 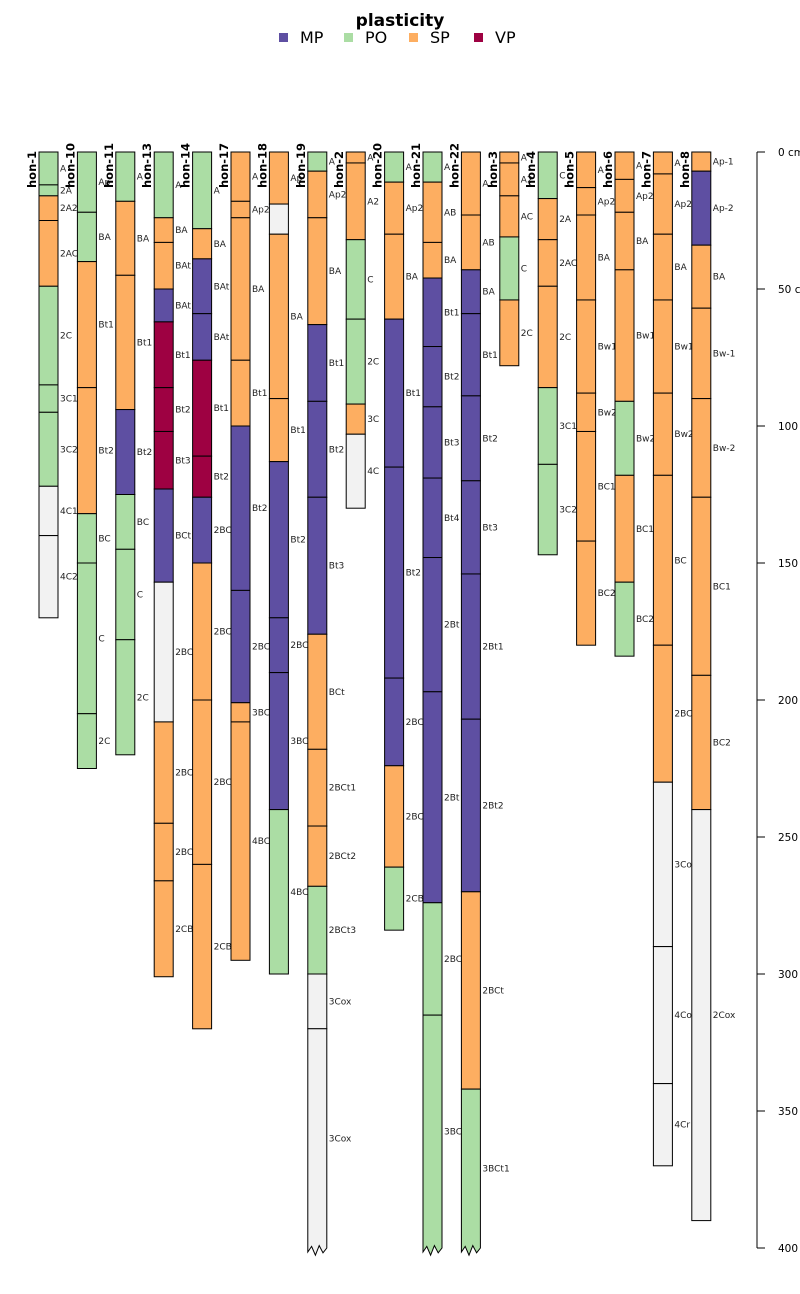 I want to click on legend: plasticity MP PO SP VP, so click(x=397, y=29).